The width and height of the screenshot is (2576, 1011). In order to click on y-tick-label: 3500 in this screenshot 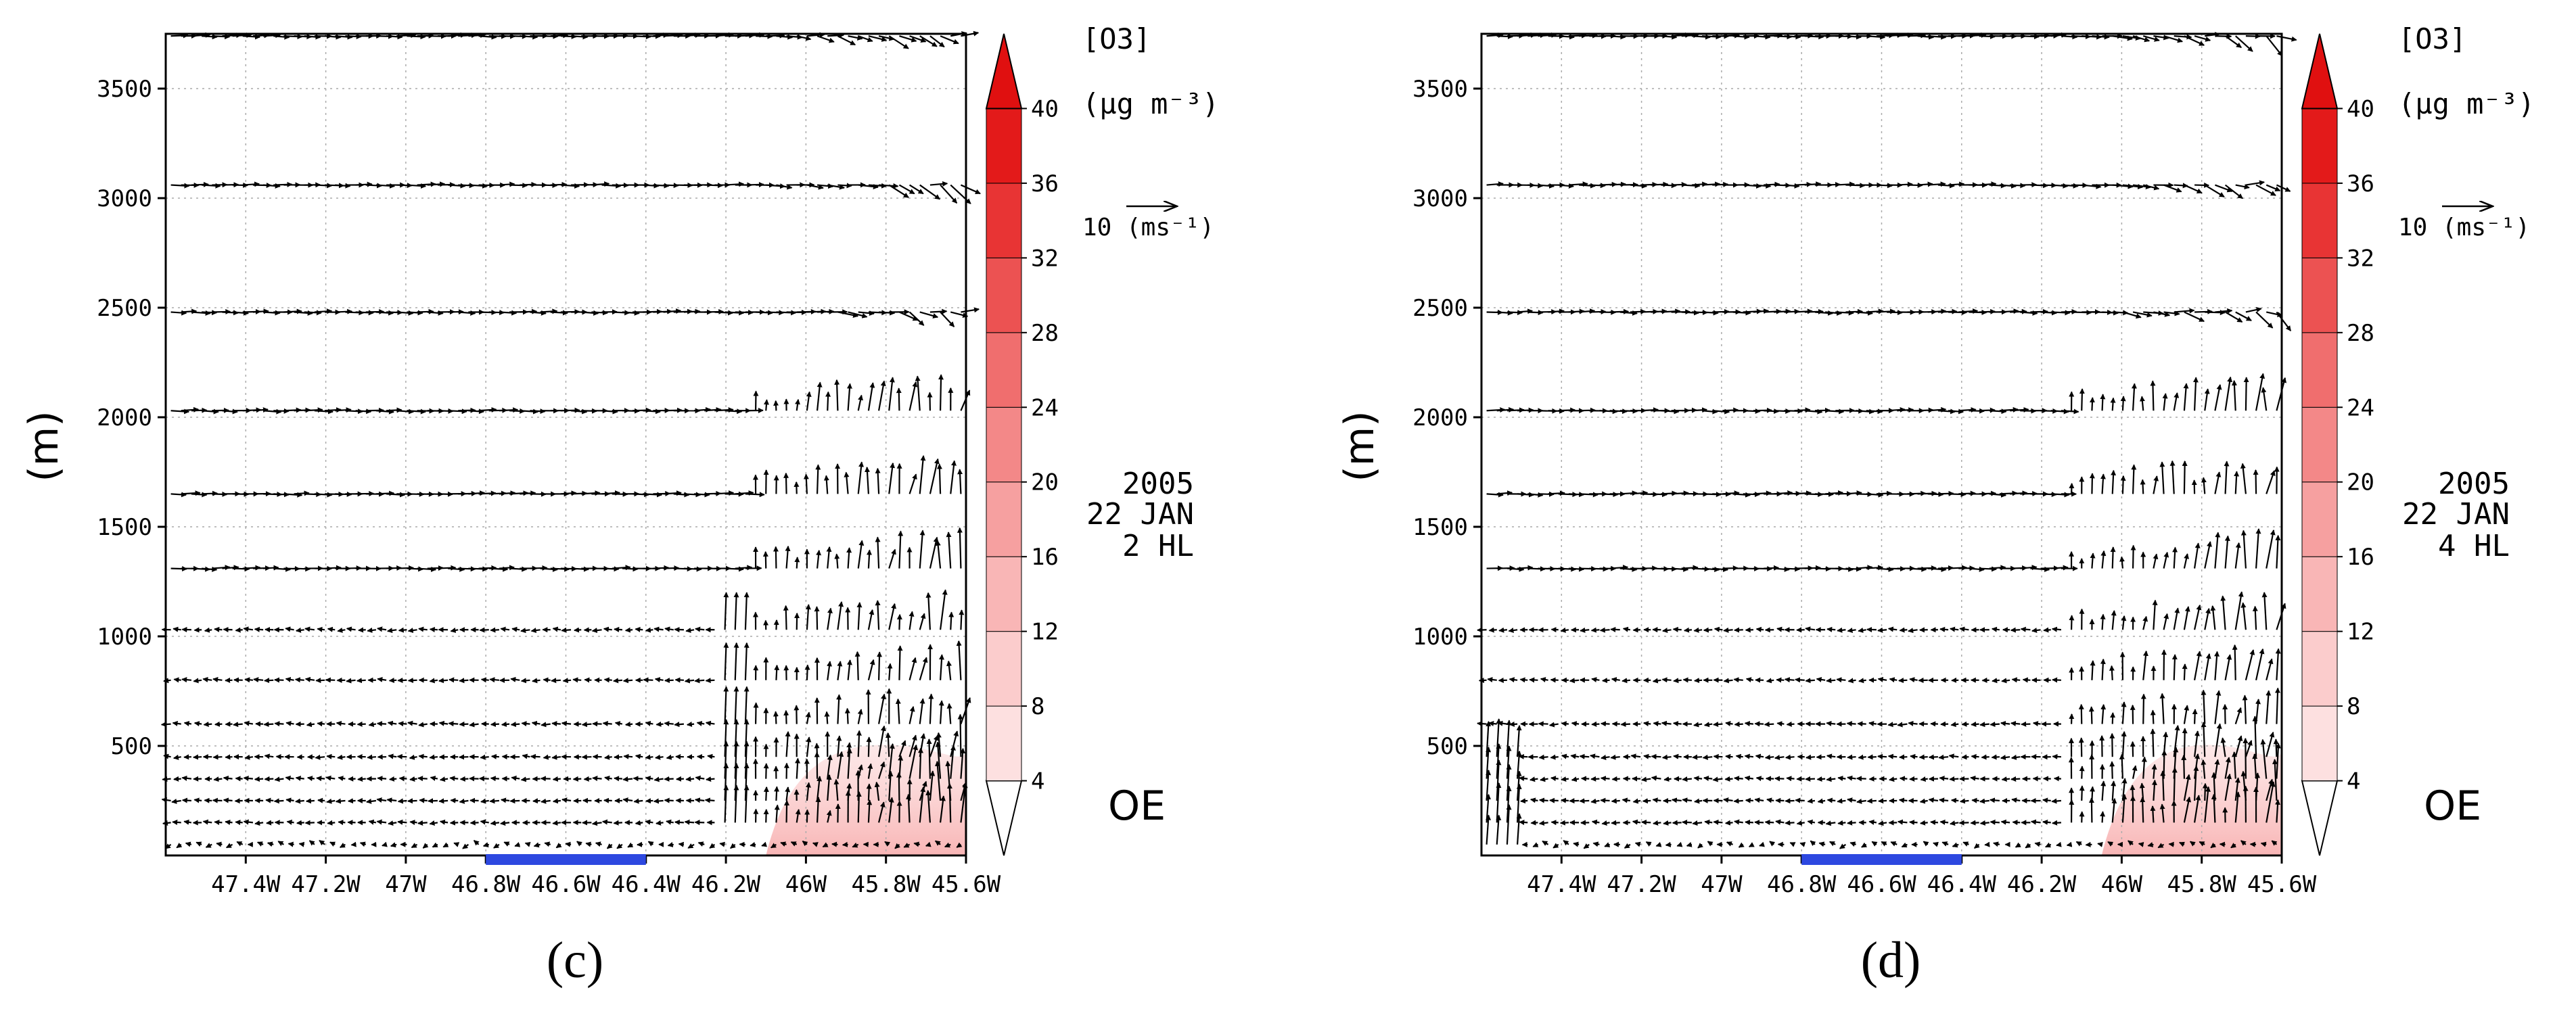, I will do `click(124, 89)`.